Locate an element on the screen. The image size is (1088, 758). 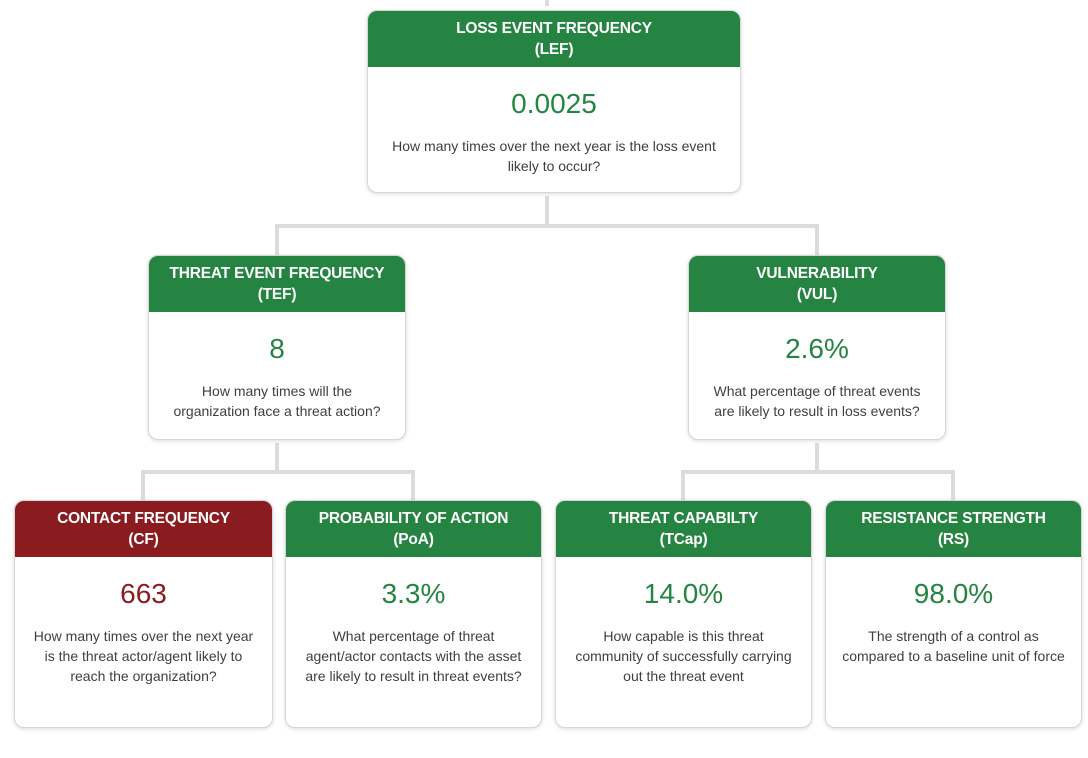
connector-drop-vul is located at coordinates (817, 240).